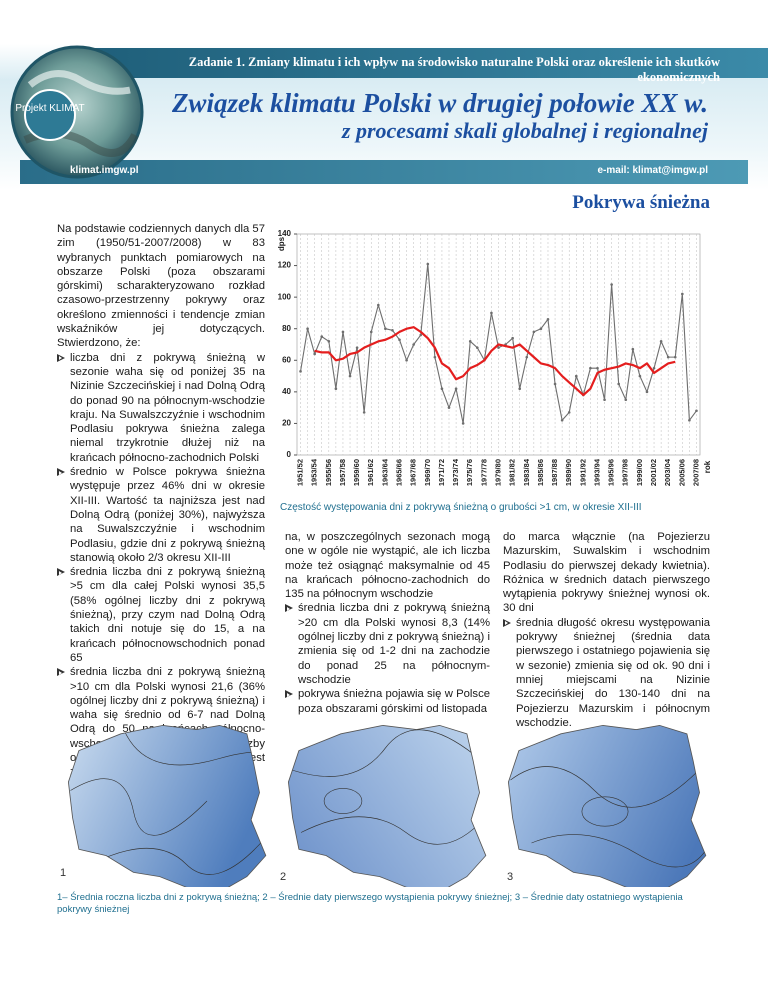  What do you see at coordinates (540, 472) in the screenshot?
I see `x-tick-label: 1985/86` at bounding box center [540, 472].